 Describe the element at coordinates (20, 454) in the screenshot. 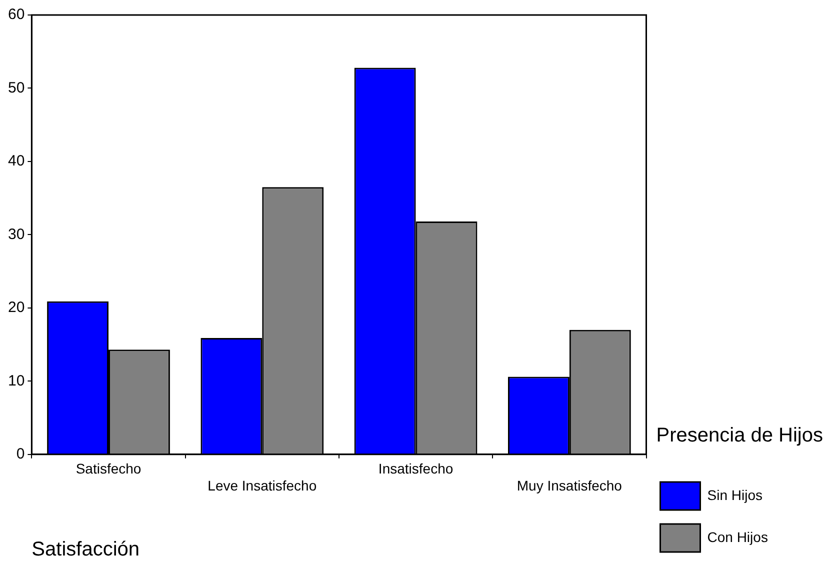

I see `y-tick-label: 0` at that location.